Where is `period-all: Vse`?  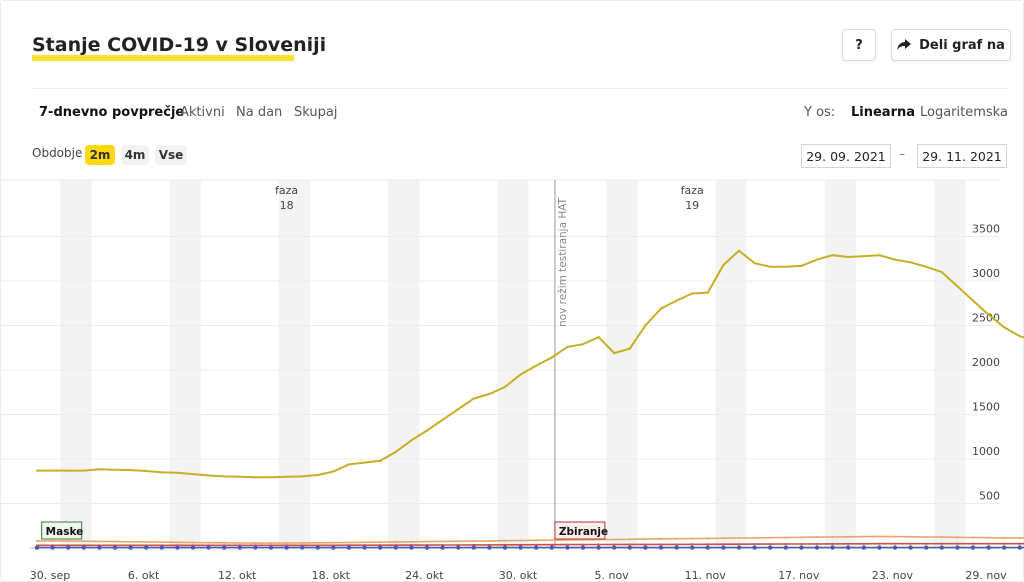
period-all: Vse is located at coordinates (171, 155).